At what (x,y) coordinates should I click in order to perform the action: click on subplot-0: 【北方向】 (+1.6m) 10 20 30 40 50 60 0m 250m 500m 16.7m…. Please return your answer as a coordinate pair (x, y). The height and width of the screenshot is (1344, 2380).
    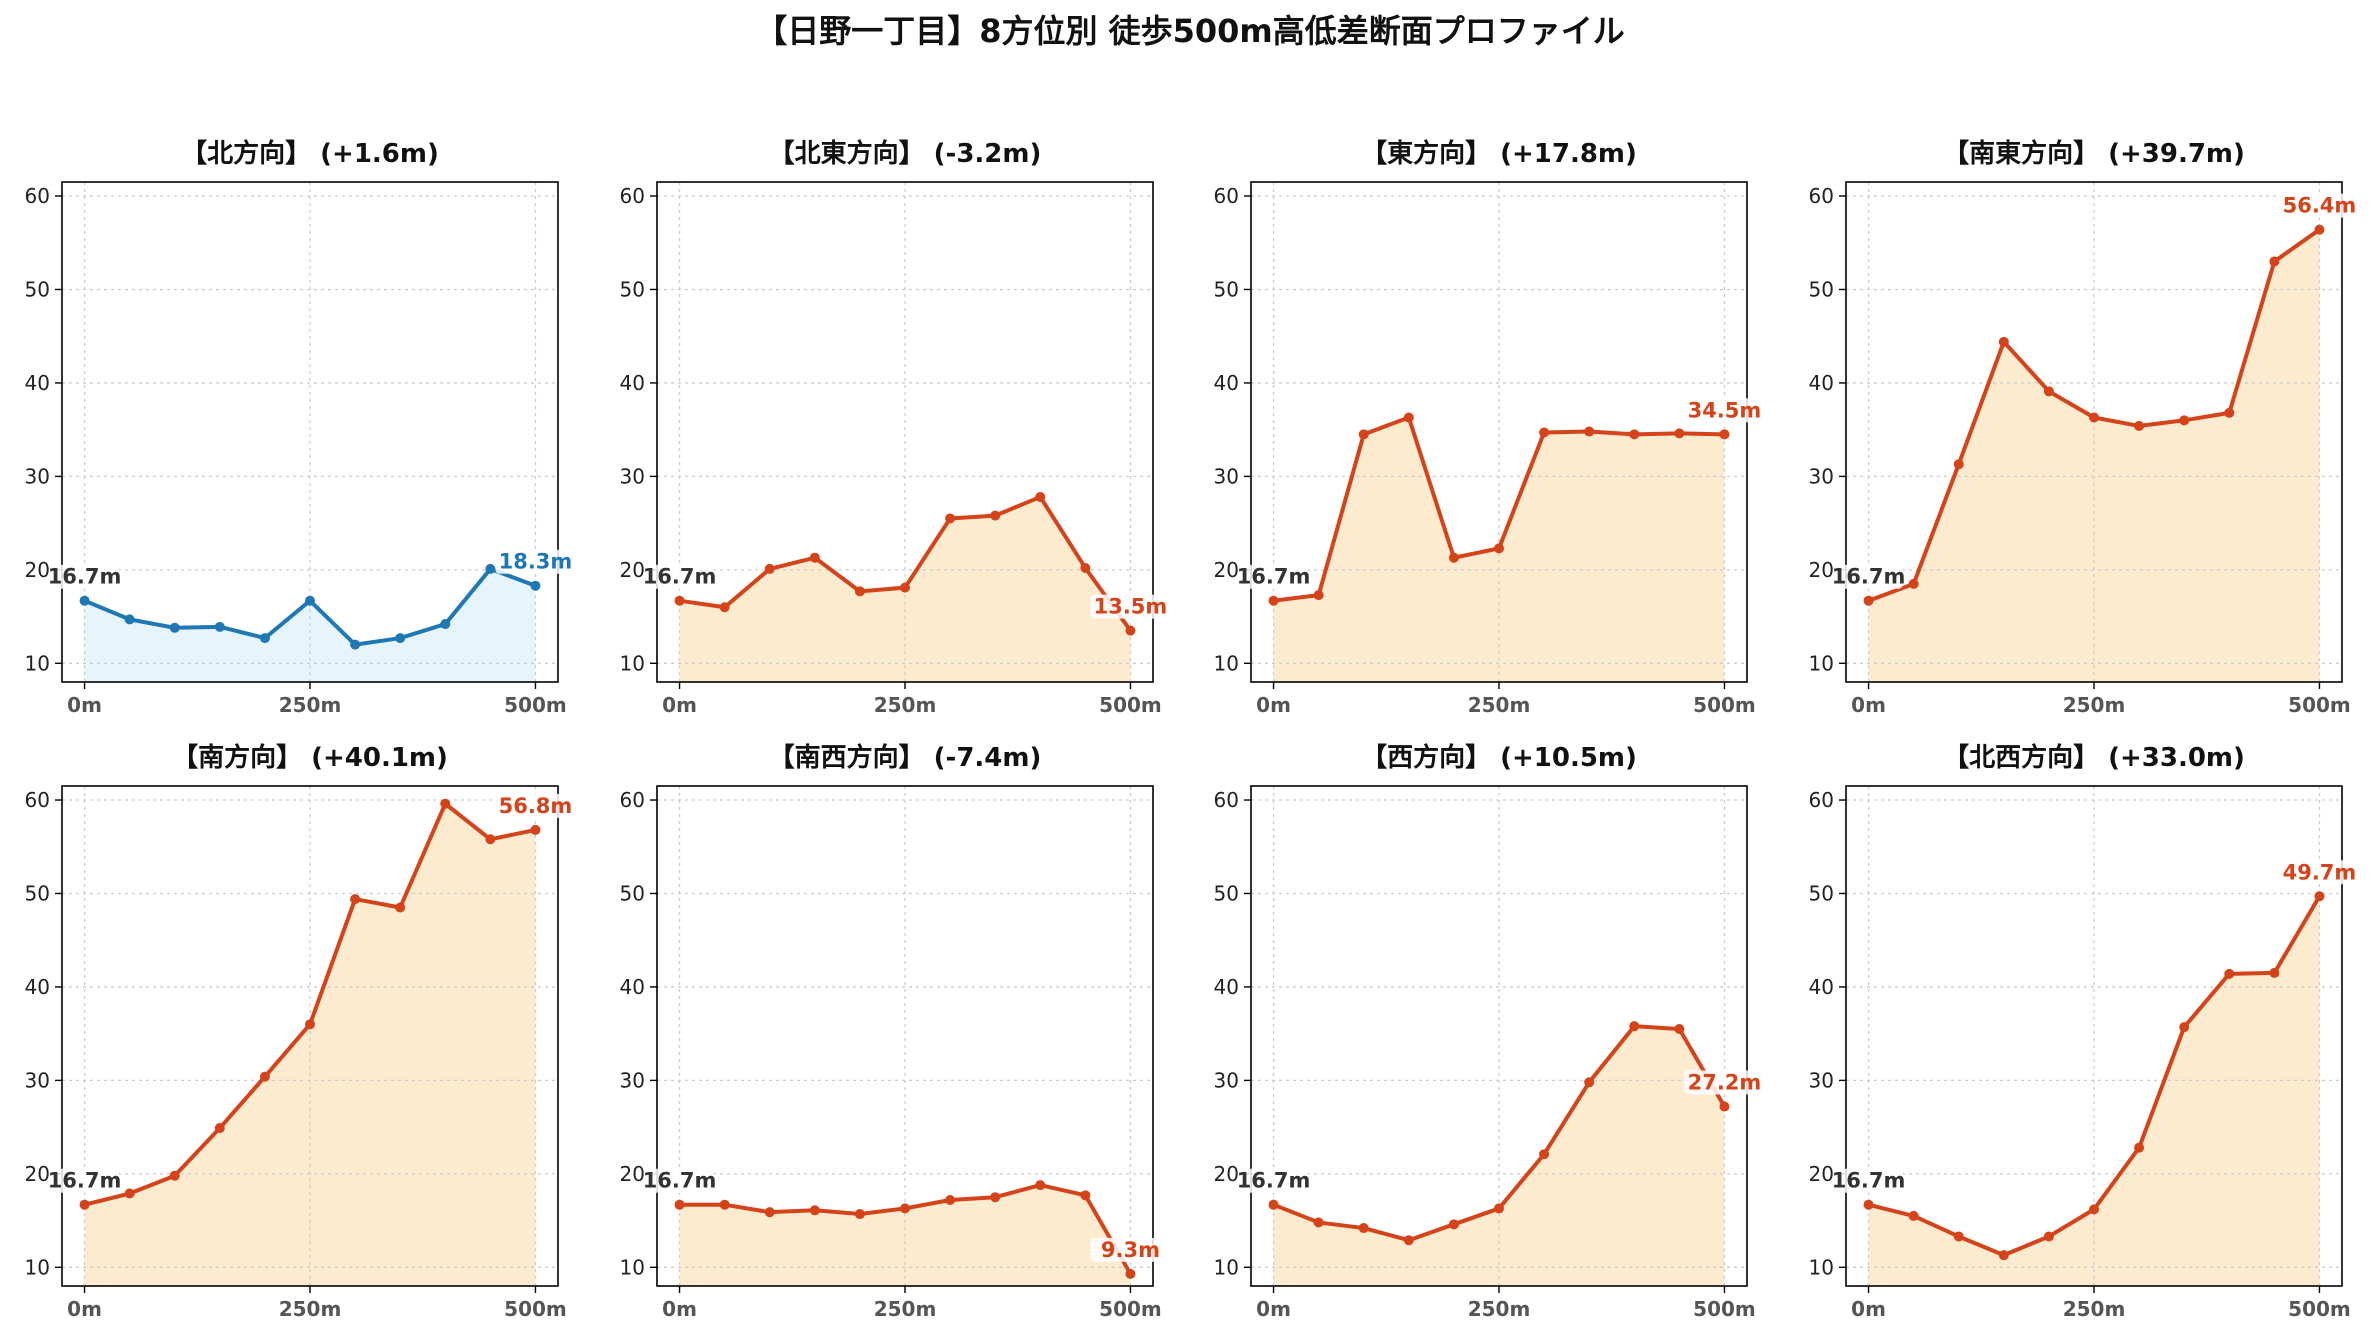
    Looking at the image, I should click on (300, 427).